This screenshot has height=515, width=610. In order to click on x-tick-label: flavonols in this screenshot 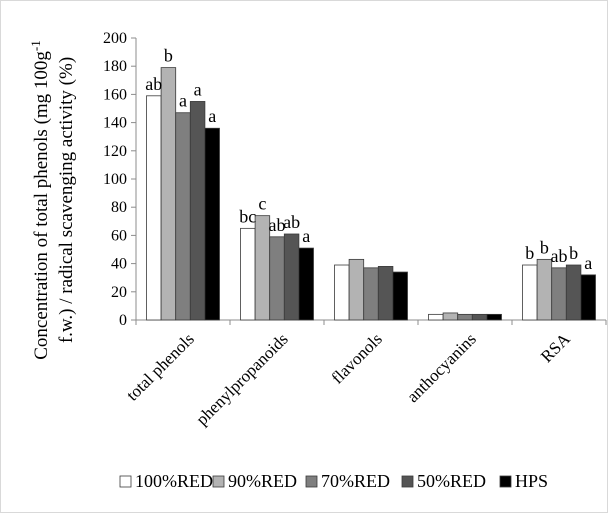, I will do `click(357, 358)`.